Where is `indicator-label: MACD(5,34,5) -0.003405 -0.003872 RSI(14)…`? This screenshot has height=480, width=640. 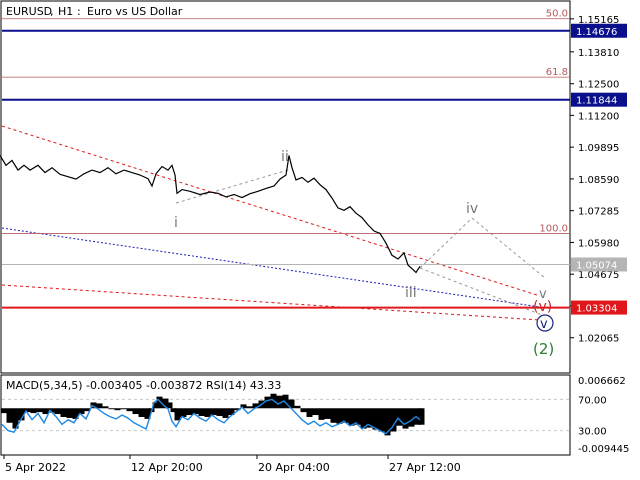
indicator-label: MACD(5,34,5) -0.003405 -0.003872 RSI(14)… is located at coordinates (143, 385).